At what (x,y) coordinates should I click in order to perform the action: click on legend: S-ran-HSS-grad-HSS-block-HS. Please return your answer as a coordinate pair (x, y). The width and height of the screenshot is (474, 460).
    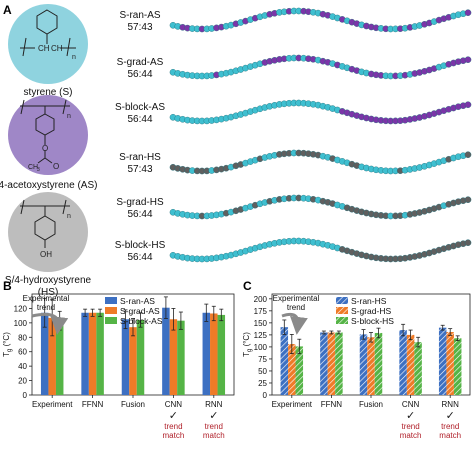
    Looking at the image, I should click on (365, 311).